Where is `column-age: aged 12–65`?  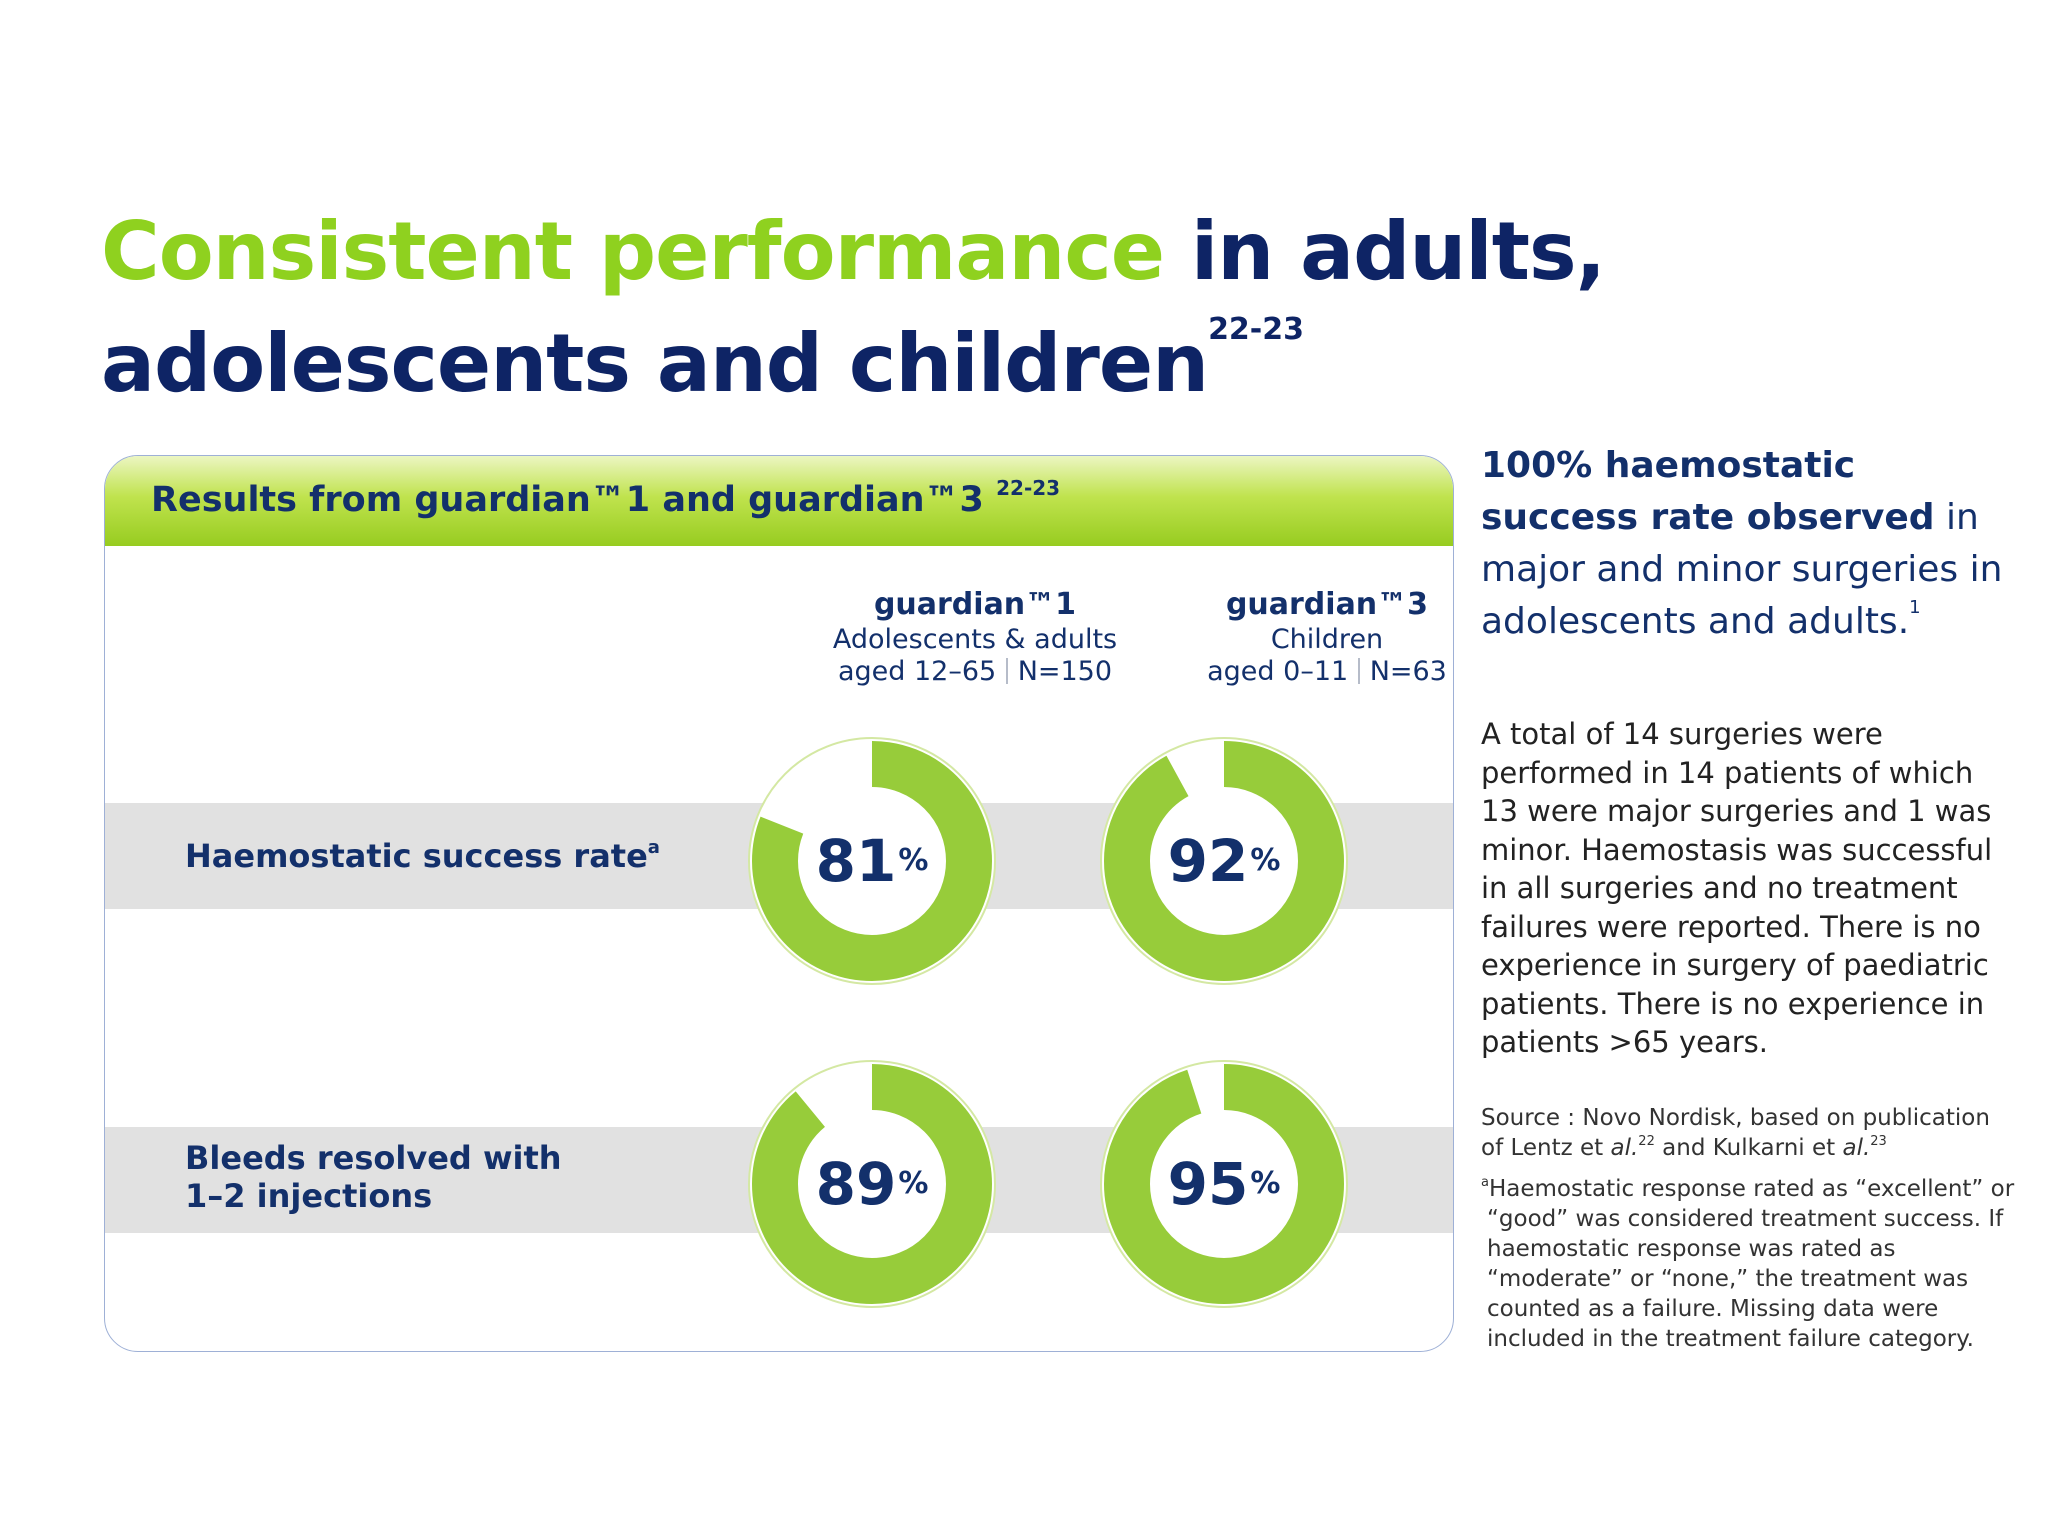
column-age: aged 12–65 is located at coordinates (917, 671).